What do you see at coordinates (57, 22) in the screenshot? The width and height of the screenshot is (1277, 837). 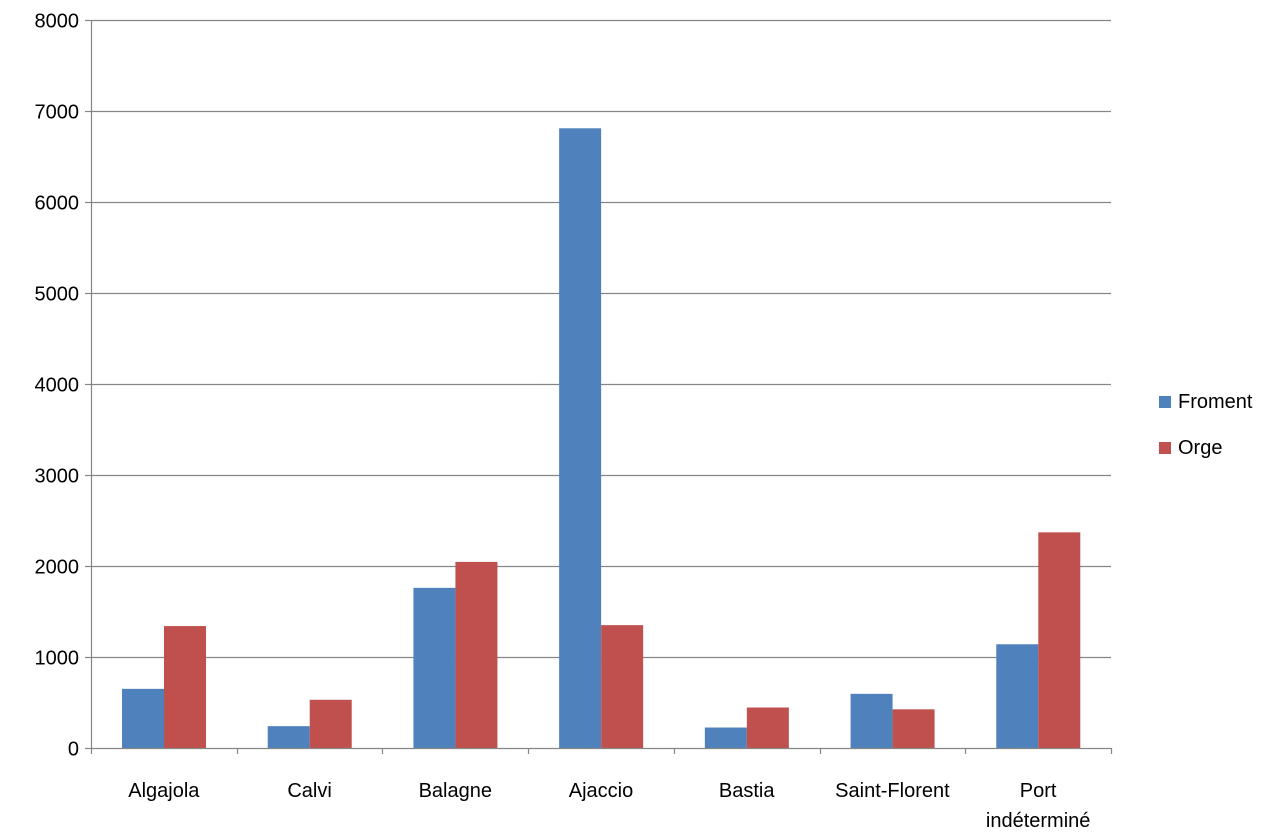 I see `y-tick-label: 8000` at bounding box center [57, 22].